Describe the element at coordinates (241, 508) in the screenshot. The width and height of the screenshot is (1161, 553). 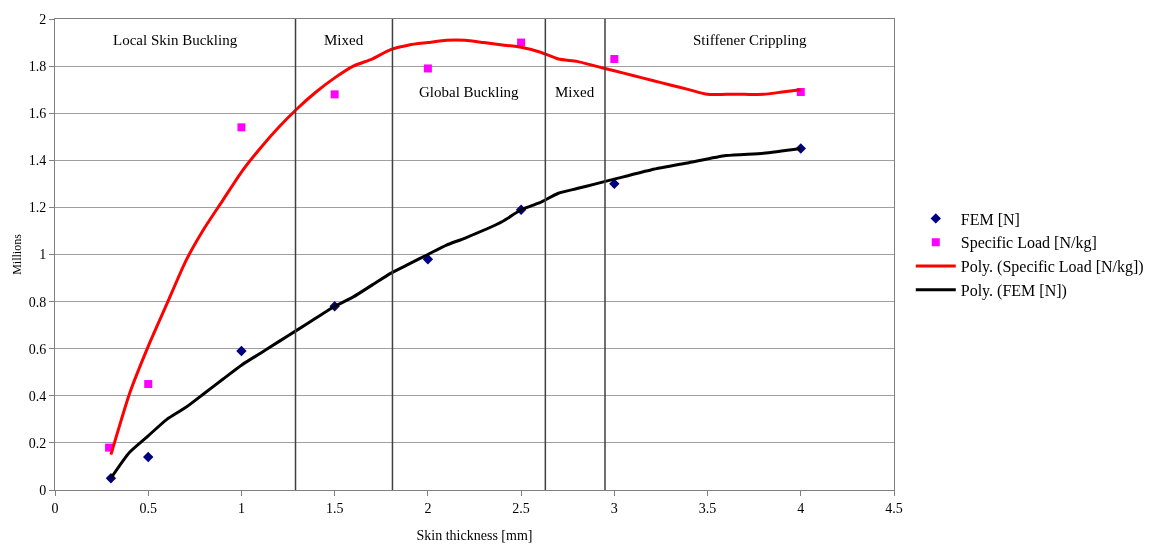
I see `x-tick-label: 1` at that location.